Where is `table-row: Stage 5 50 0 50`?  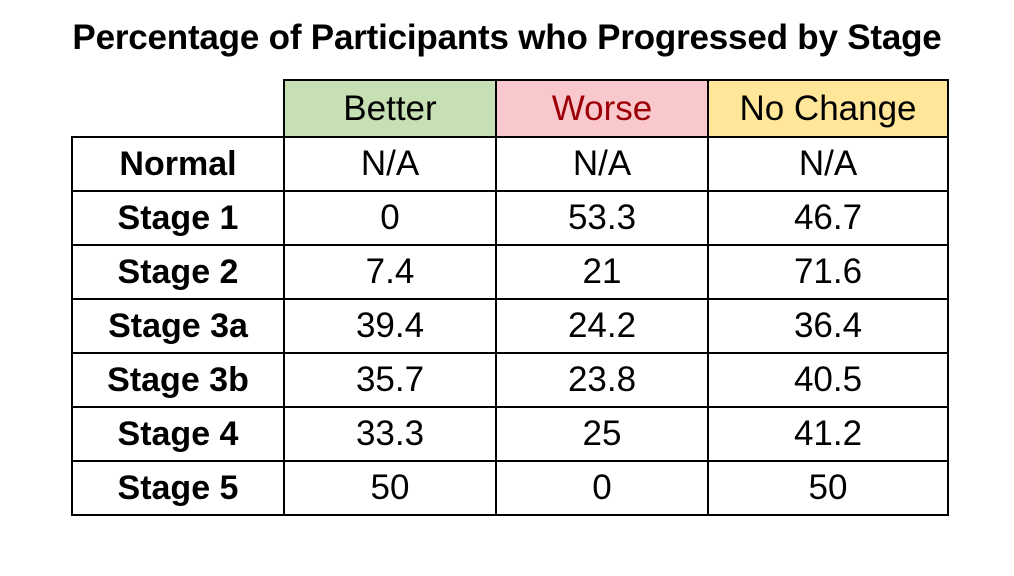
table-row: Stage 5 50 0 50 is located at coordinates (510, 488).